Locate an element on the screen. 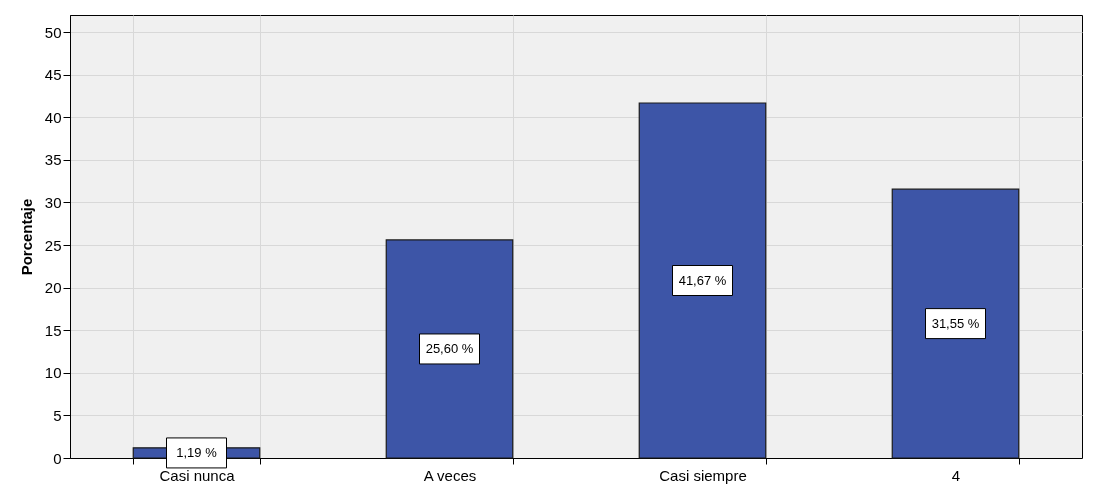 The image size is (1097, 497). x-tick-label: Casi siempre is located at coordinates (703, 475).